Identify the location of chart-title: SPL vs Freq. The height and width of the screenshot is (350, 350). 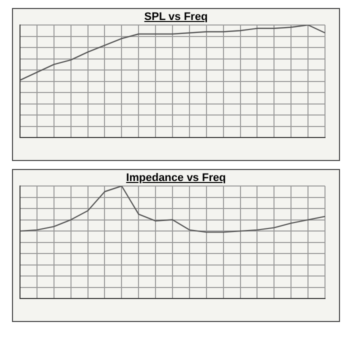
(176, 17).